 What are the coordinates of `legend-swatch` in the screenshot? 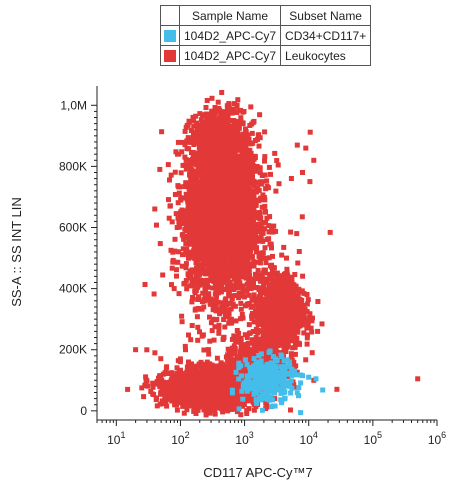 It's located at (170, 36).